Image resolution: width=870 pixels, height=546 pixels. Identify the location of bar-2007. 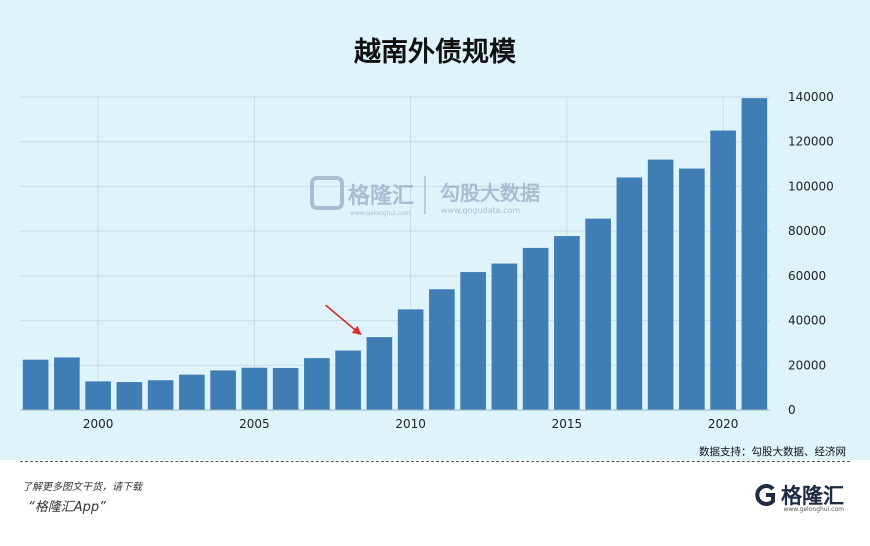
(317, 384).